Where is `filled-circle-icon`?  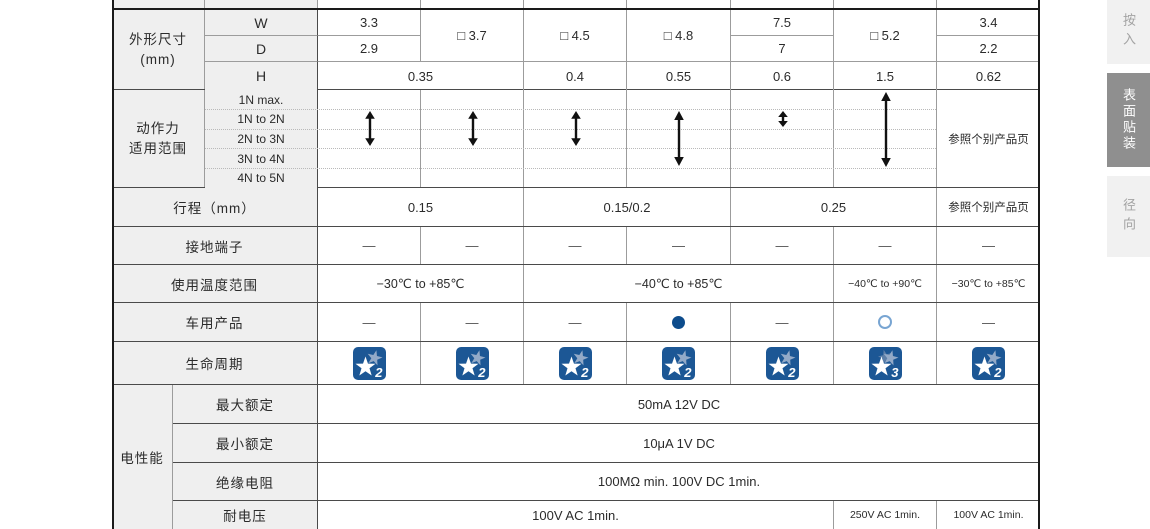
filled-circle-icon is located at coordinates (678, 322).